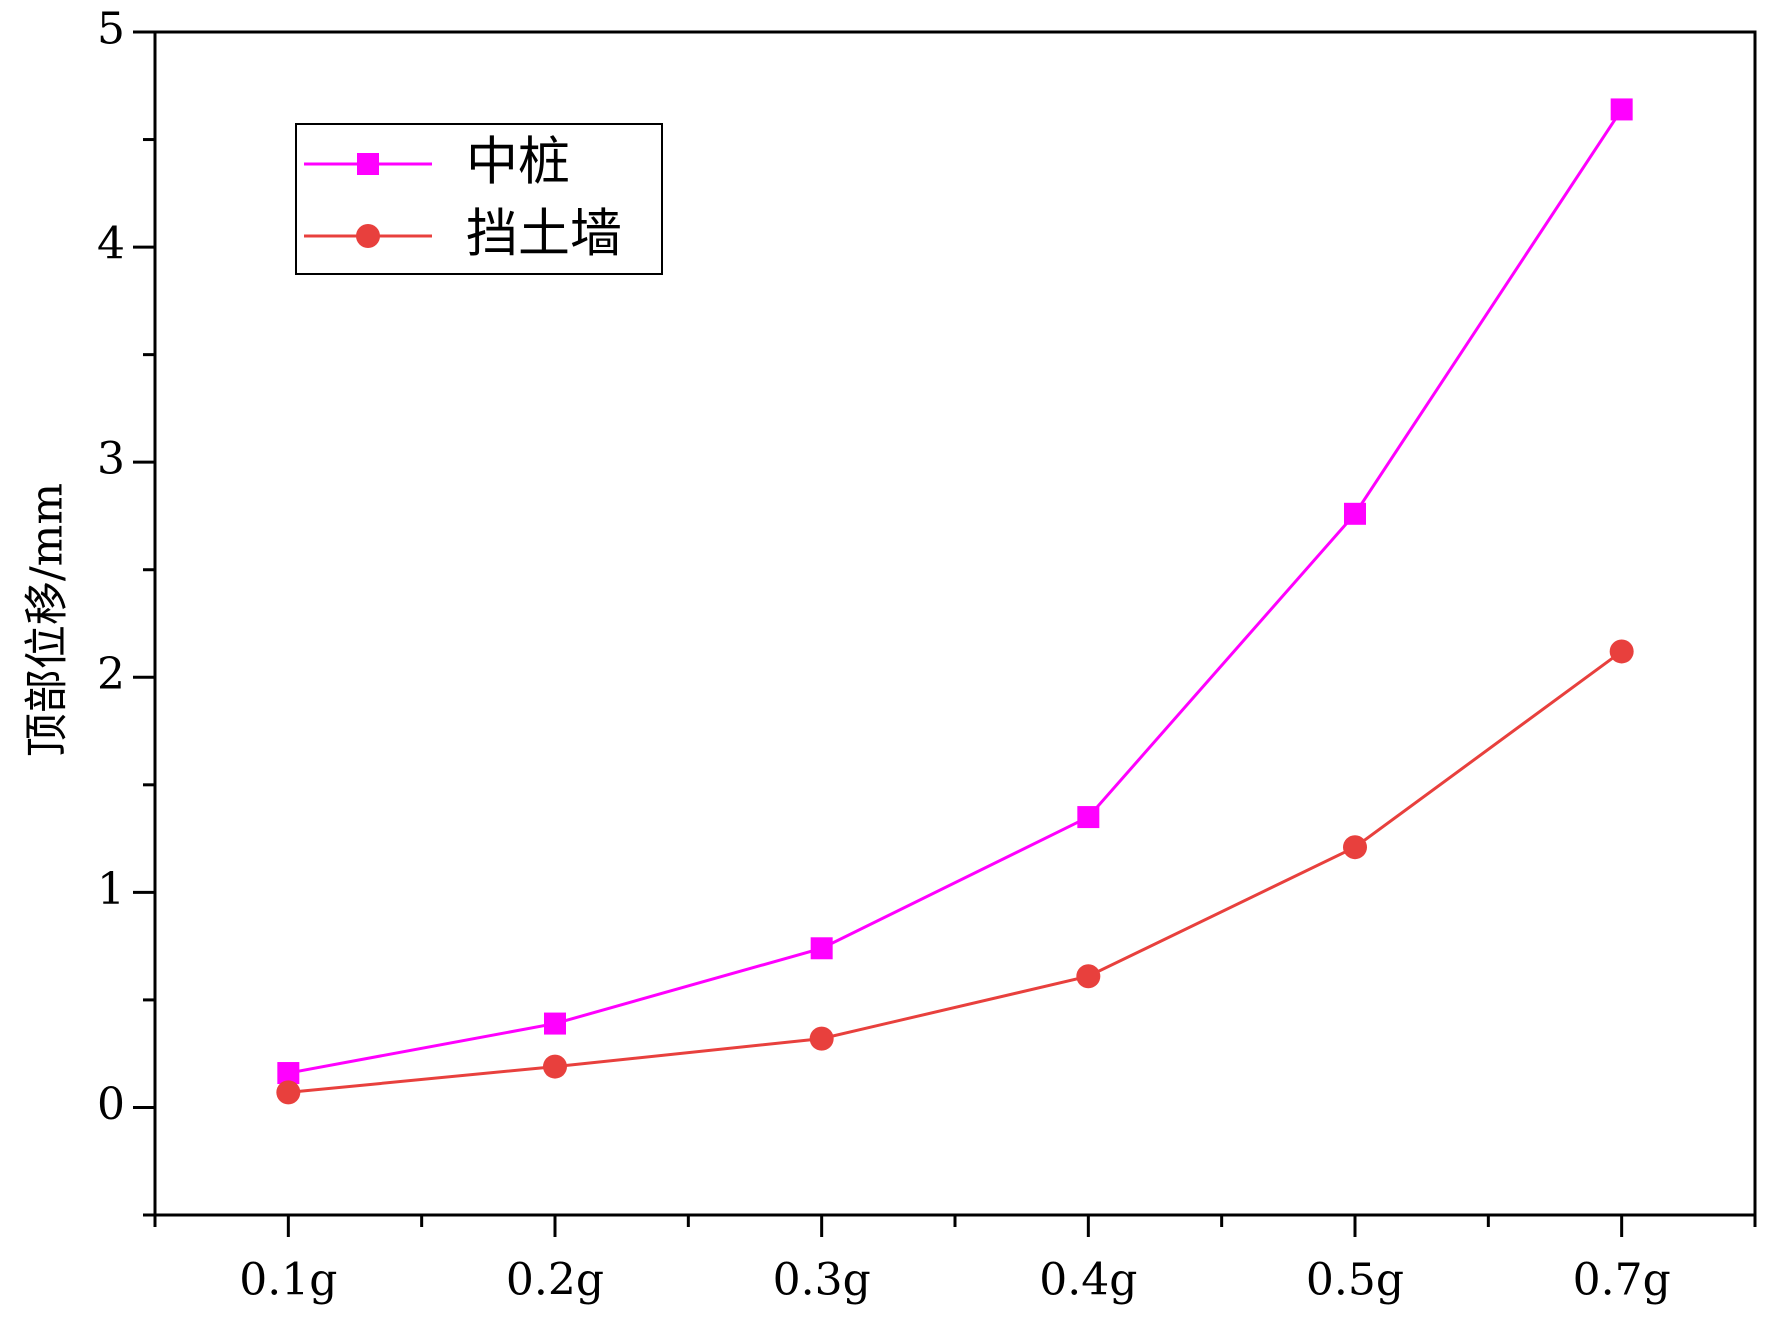  I want to click on legend-box, so click(479, 199).